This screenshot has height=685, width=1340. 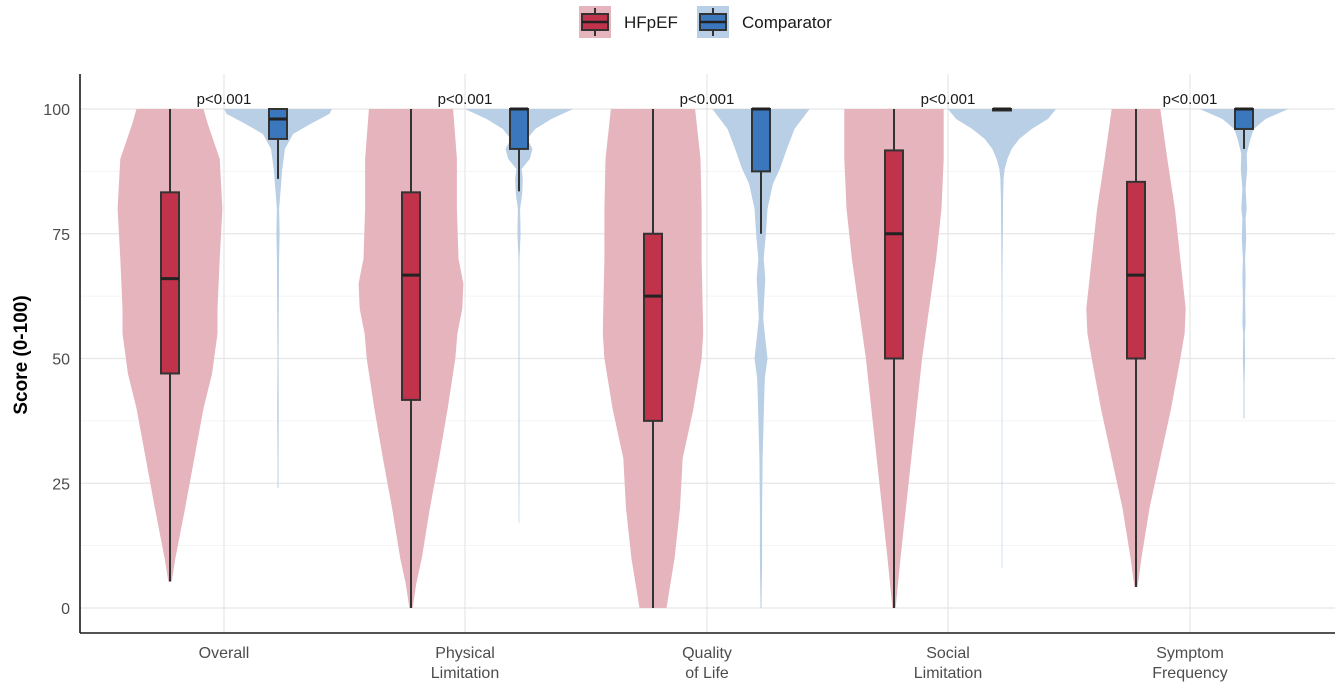 I want to click on x-tick-label: Physical, so click(x=465, y=653).